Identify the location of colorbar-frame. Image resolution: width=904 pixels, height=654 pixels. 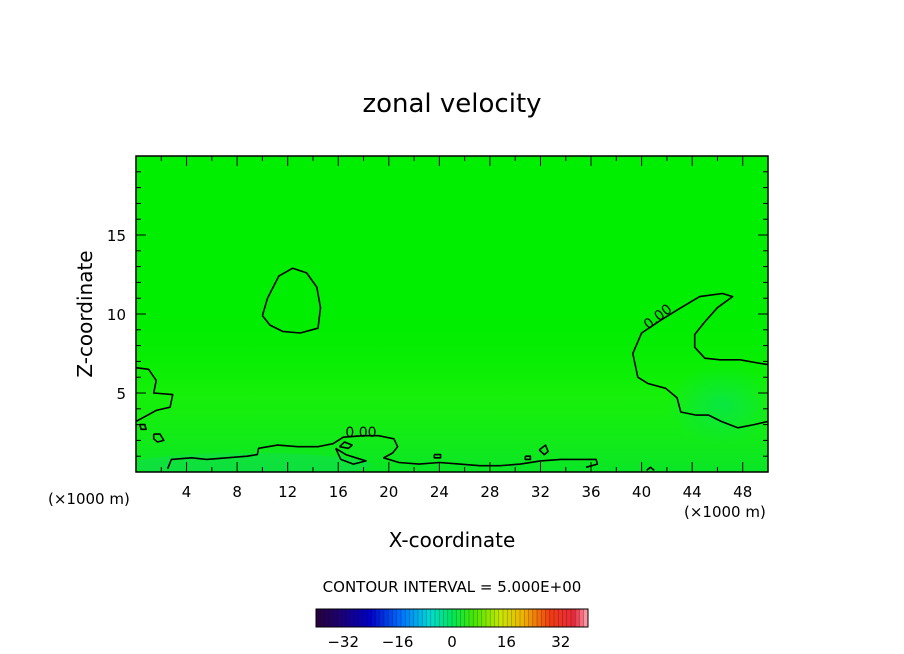
(452, 618).